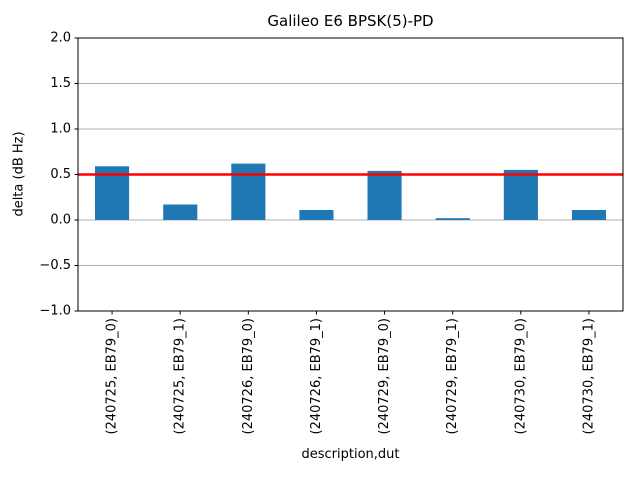  Describe the element at coordinates (588, 376) in the screenshot. I see `x-tick-label: (240730, EB79_1)` at that location.